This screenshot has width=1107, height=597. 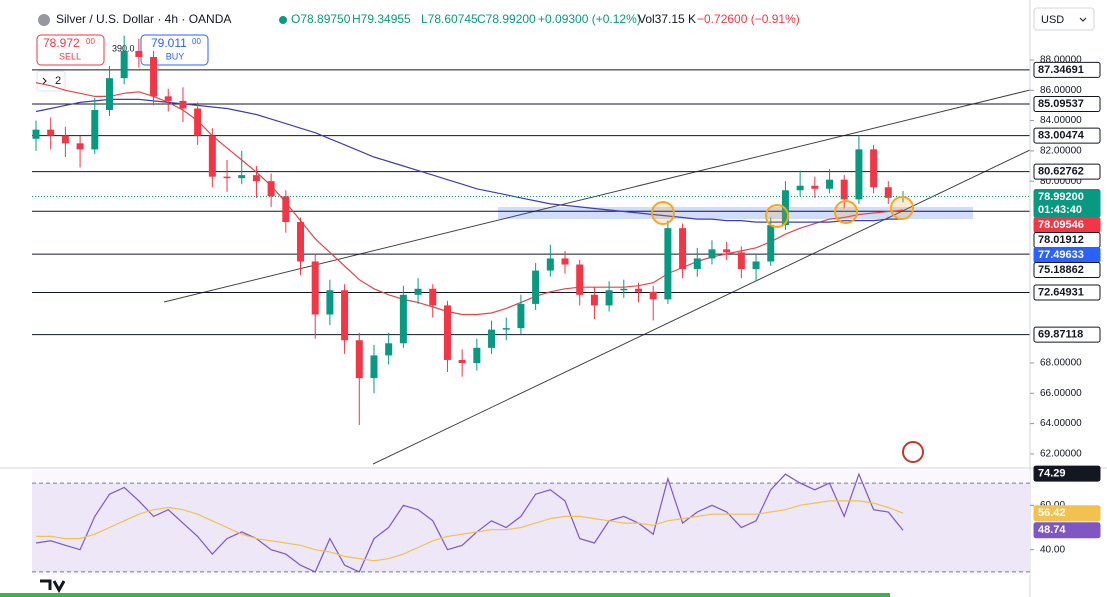 What do you see at coordinates (1061, 151) in the screenshot?
I see `y-tick-label: 82.00000` at bounding box center [1061, 151].